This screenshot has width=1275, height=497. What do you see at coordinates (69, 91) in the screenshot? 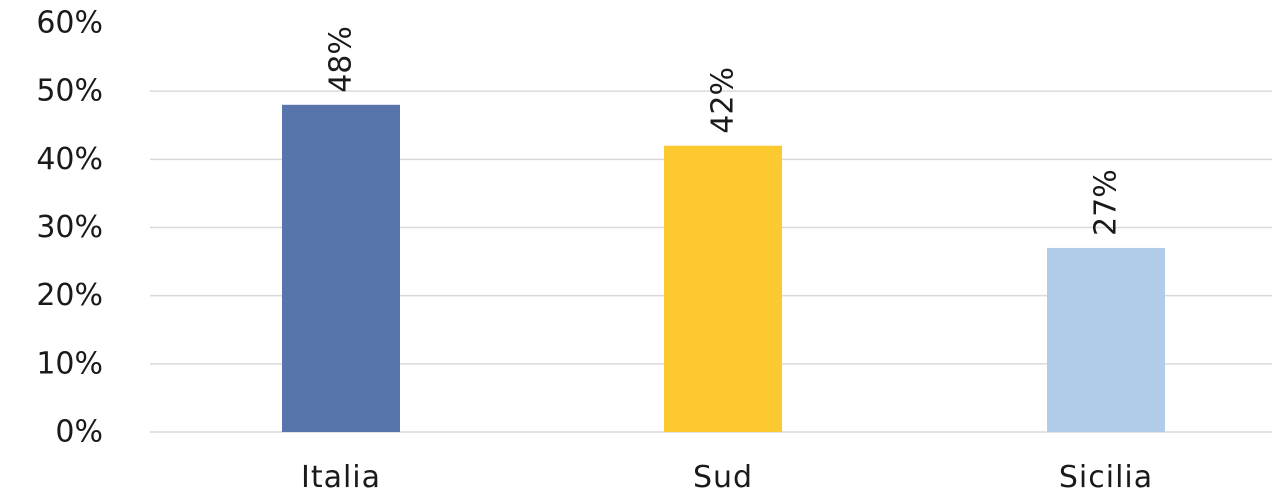
I see `y-tick-label: 50%` at bounding box center [69, 91].